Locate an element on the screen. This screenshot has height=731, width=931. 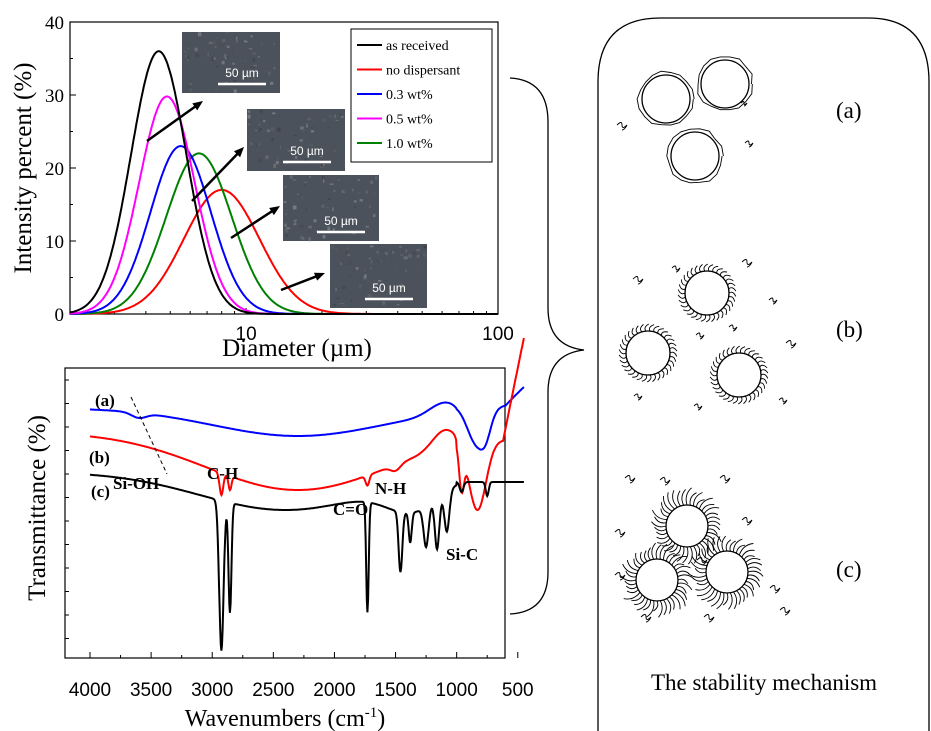
legend-label: 0.5 wt% is located at coordinates (409, 120).